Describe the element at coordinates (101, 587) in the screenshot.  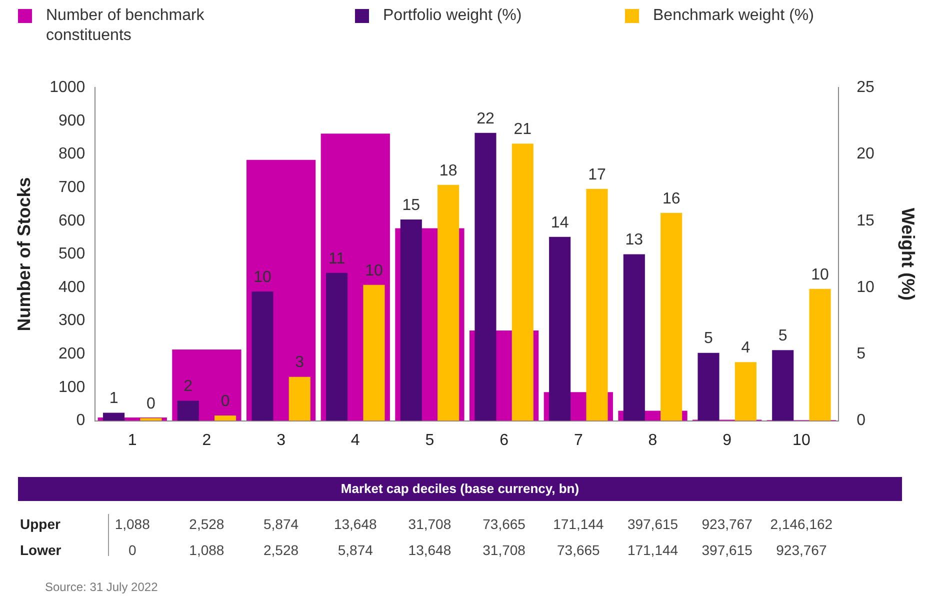
I see `source-note: Source: 31 July 2022` at that location.